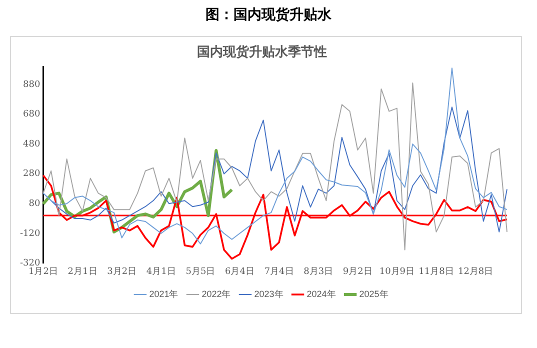  I want to click on y-tick-label: 480, so click(31, 144).